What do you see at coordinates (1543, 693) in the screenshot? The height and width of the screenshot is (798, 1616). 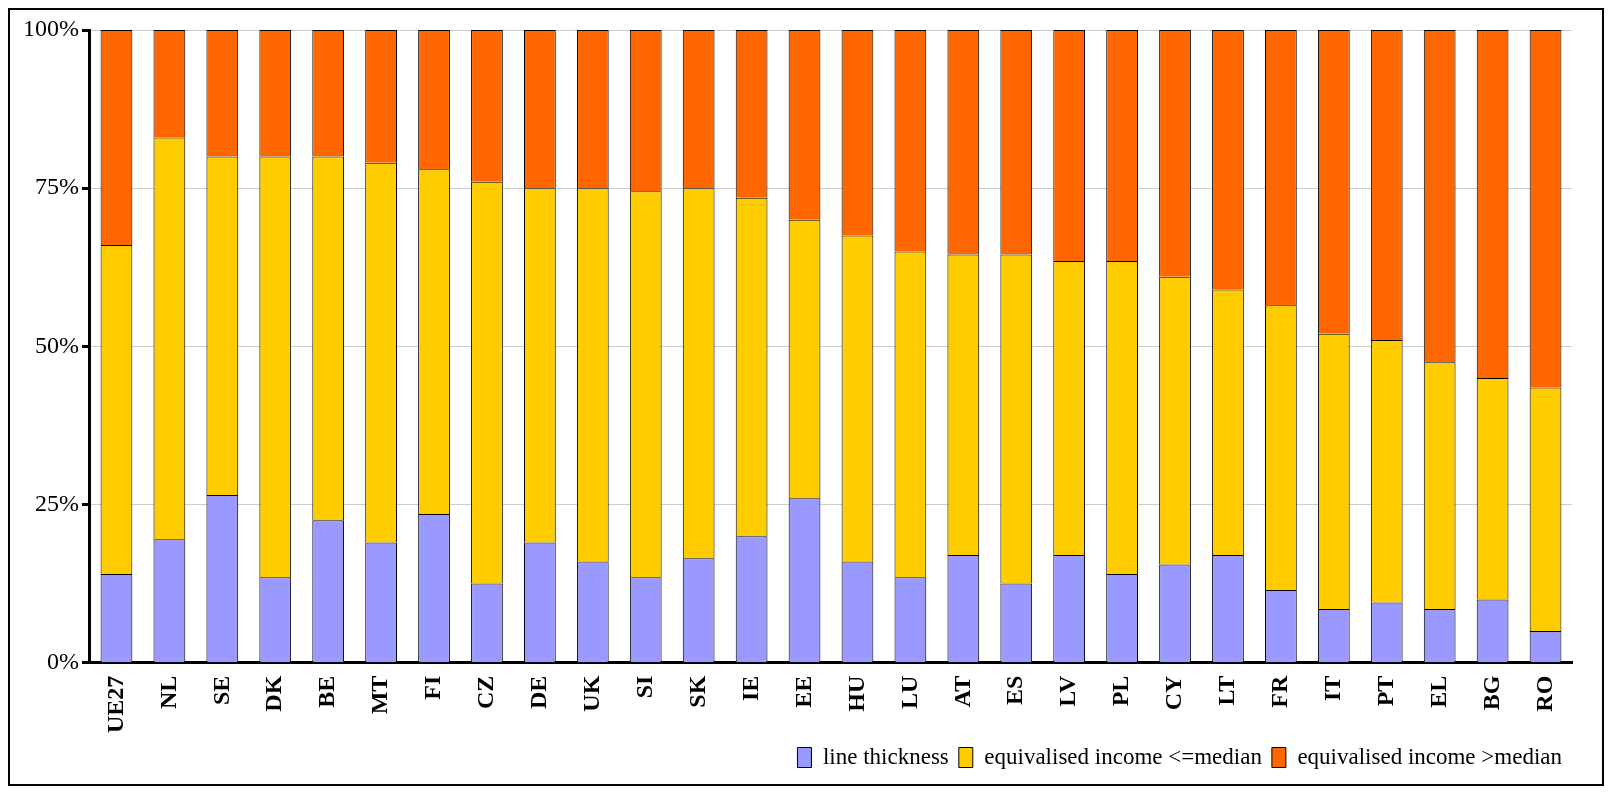 I see `x-tick-label: RO` at bounding box center [1543, 693].